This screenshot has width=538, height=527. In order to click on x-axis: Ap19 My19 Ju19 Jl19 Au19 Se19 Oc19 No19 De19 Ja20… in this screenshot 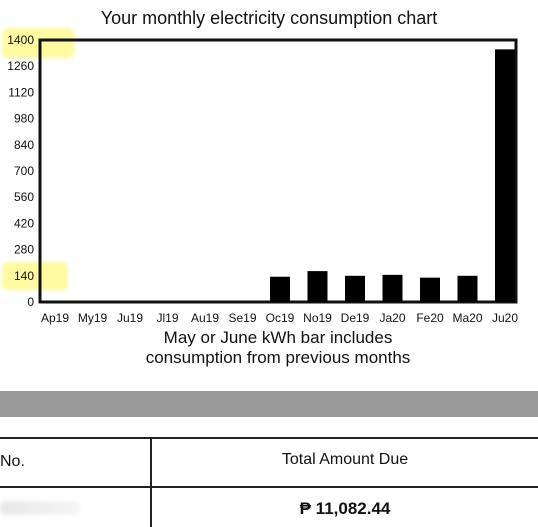, I will do `click(279, 318)`.